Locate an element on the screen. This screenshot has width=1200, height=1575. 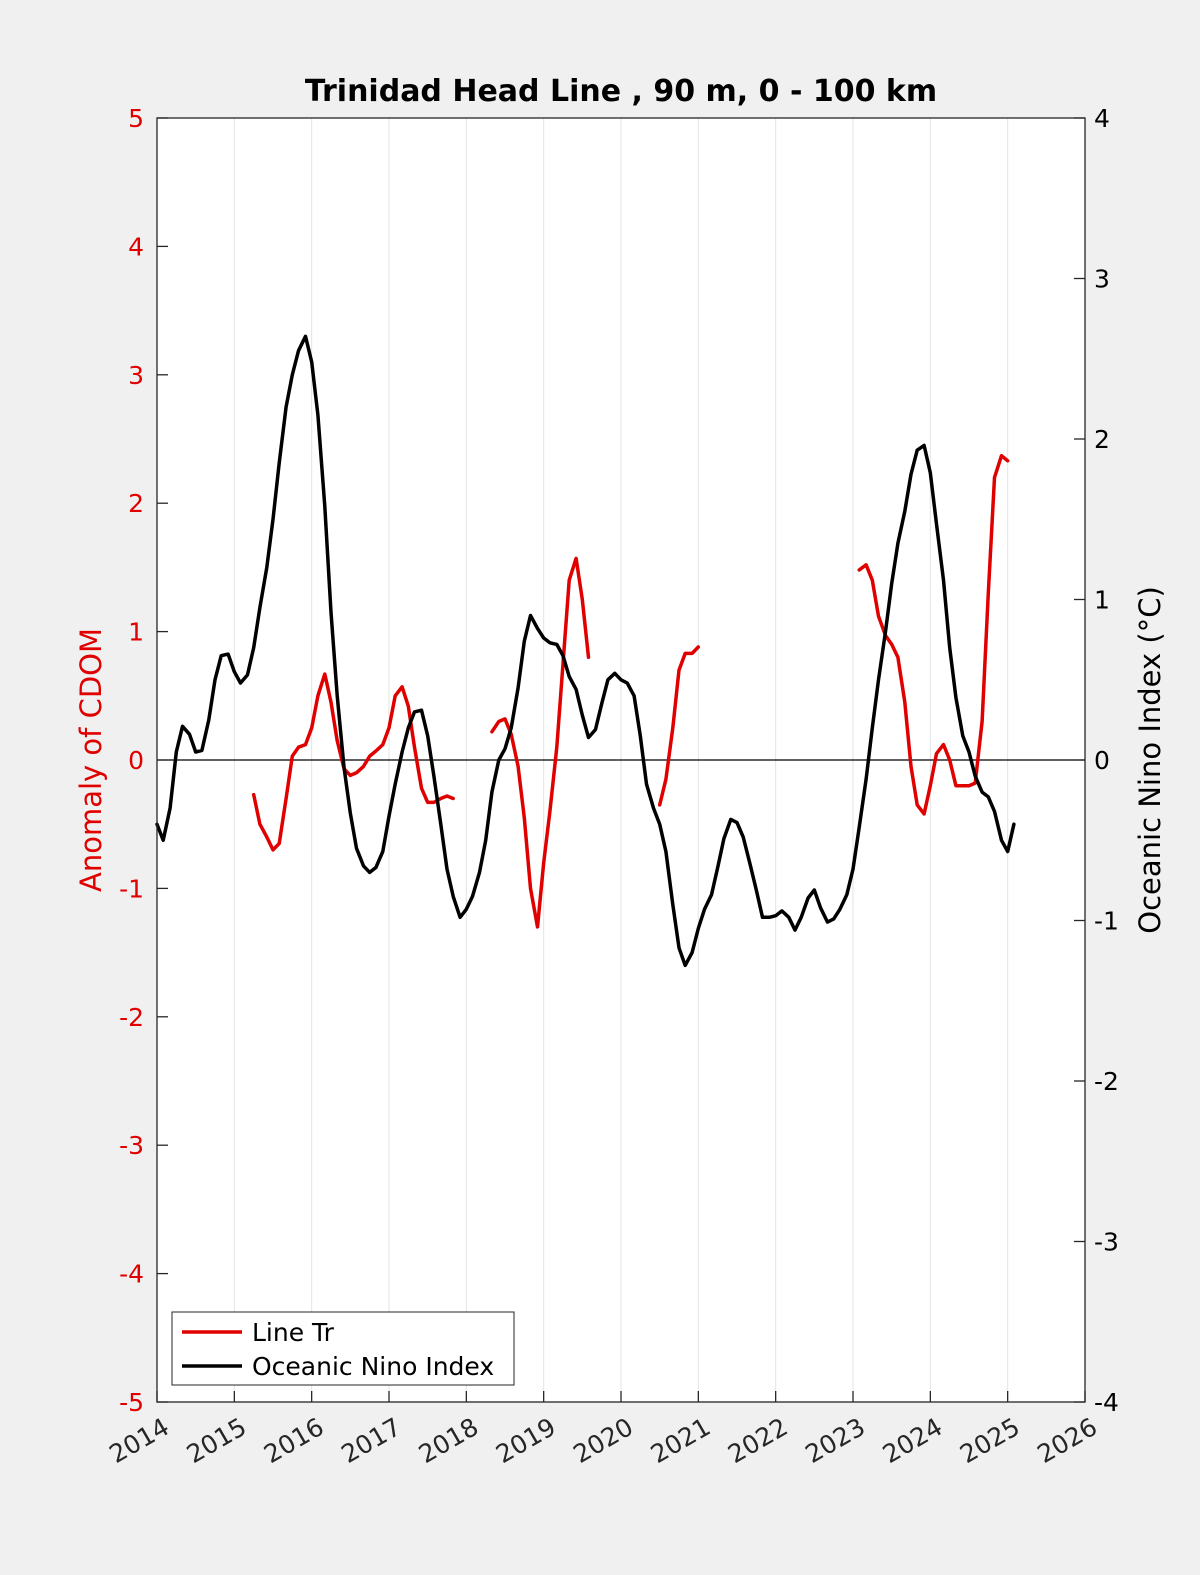
x-tick-label-2014: 2014 is located at coordinates (139, 1440).